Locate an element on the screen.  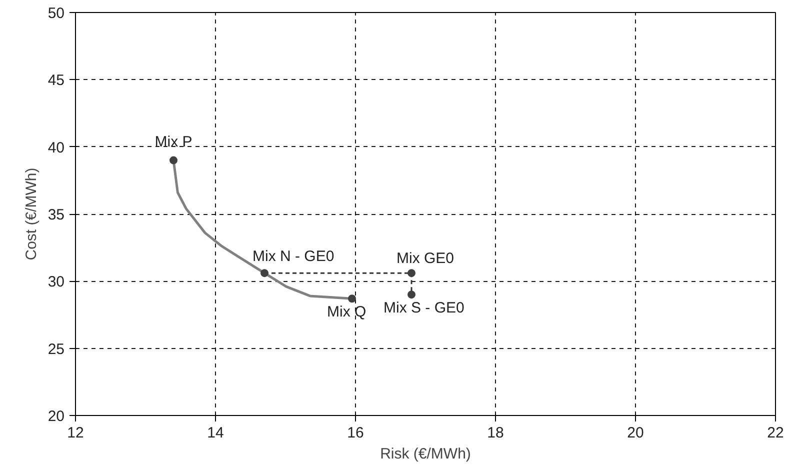
y-tick-label: 20 is located at coordinates (56, 416).